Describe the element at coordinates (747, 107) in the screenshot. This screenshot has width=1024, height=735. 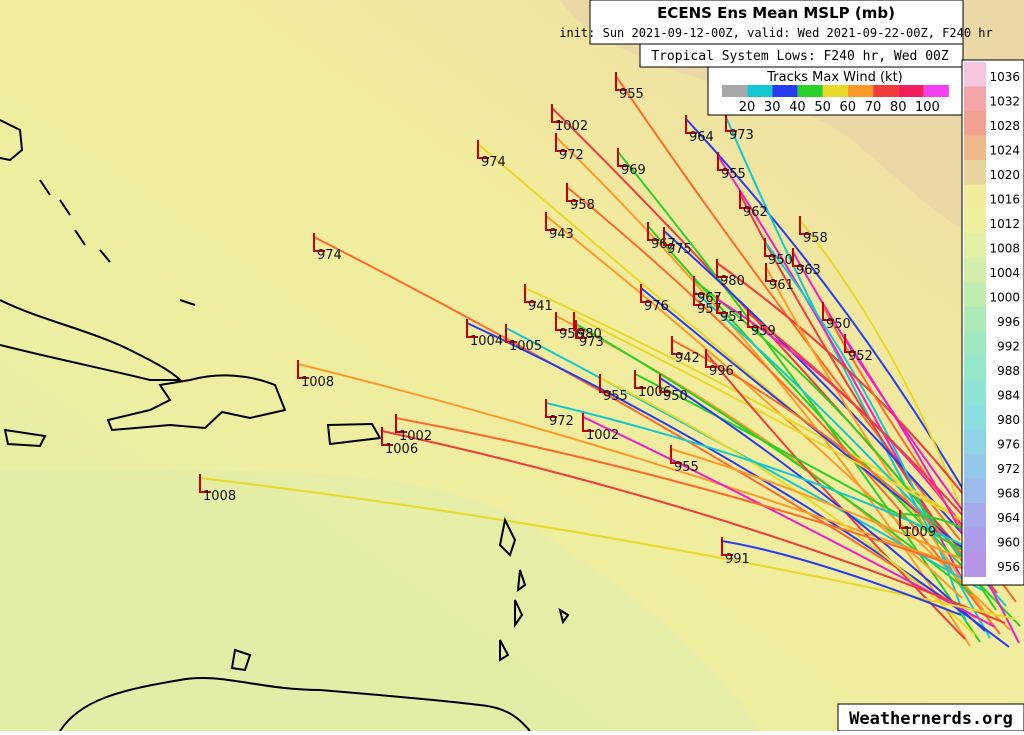
I see `wind-label: 20` at that location.